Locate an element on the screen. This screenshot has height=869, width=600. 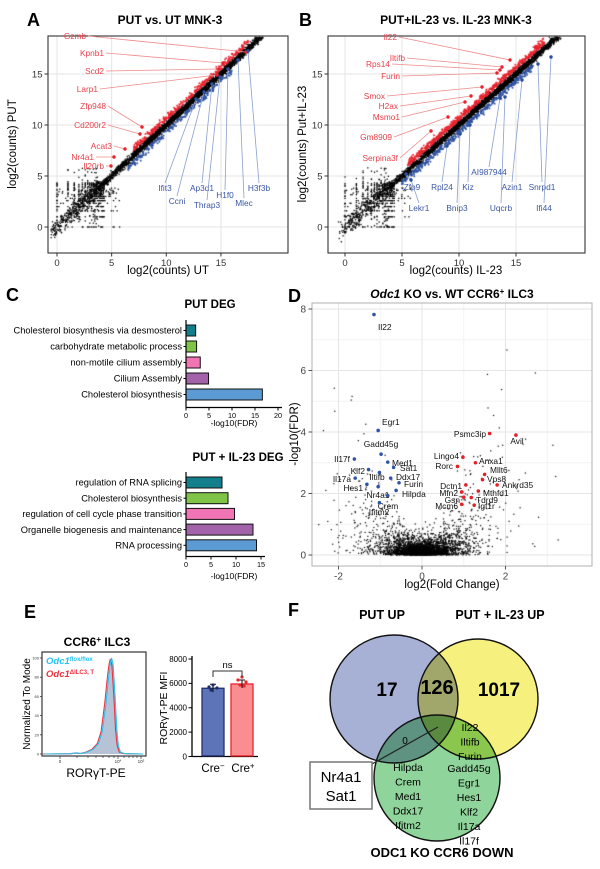
put-il23-deg-xlabel: -log10(FDR) is located at coordinates (234, 576).